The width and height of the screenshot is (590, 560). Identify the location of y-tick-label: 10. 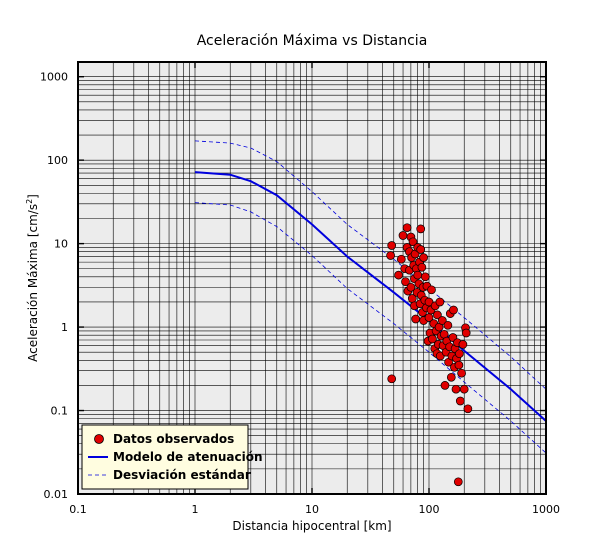
(61, 244).